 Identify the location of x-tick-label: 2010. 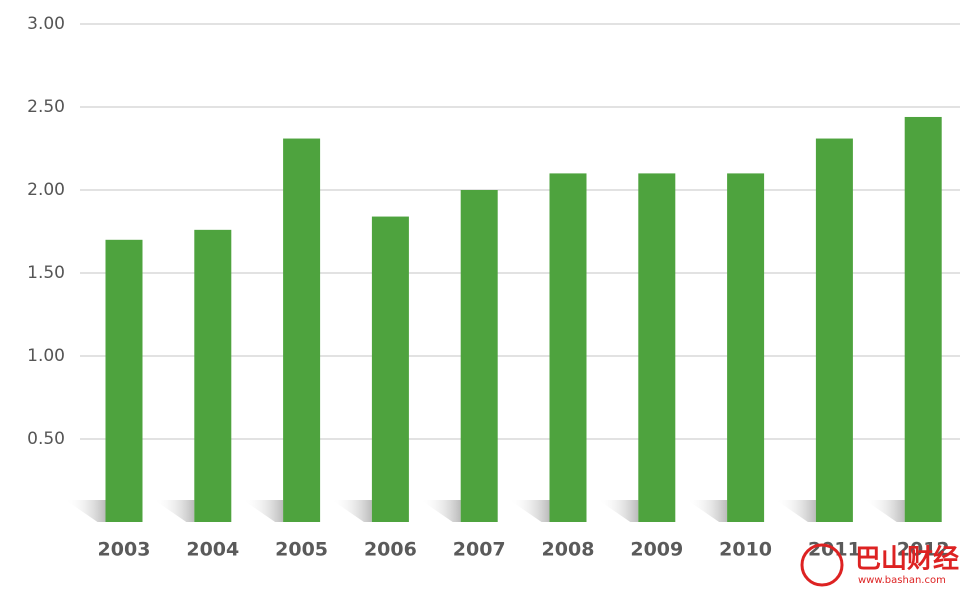
(745, 550).